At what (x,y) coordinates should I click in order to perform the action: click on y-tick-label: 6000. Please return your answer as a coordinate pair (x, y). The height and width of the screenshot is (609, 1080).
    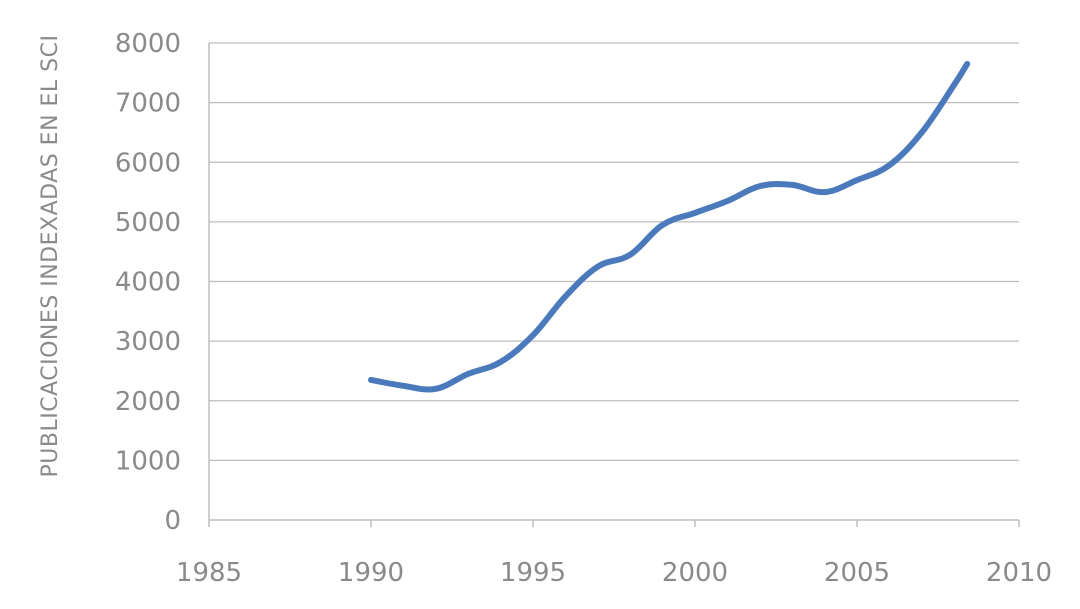
    Looking at the image, I should click on (148, 163).